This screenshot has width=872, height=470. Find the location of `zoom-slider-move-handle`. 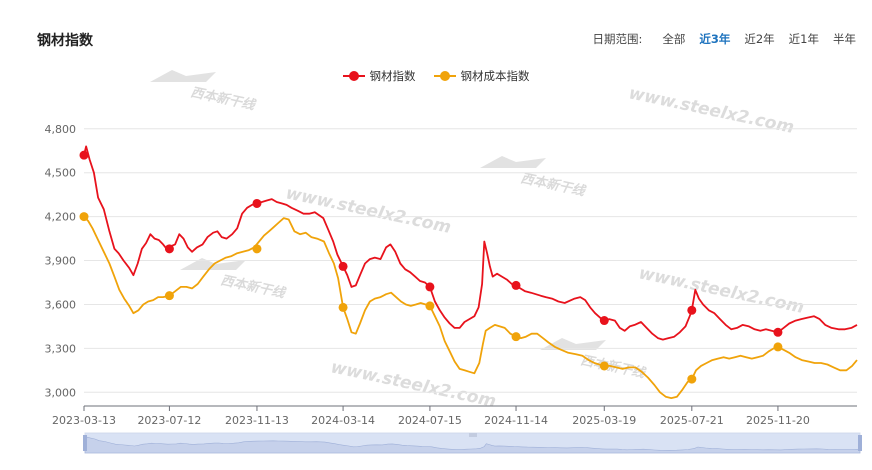

zoom-slider-move-handle is located at coordinates (473, 435).